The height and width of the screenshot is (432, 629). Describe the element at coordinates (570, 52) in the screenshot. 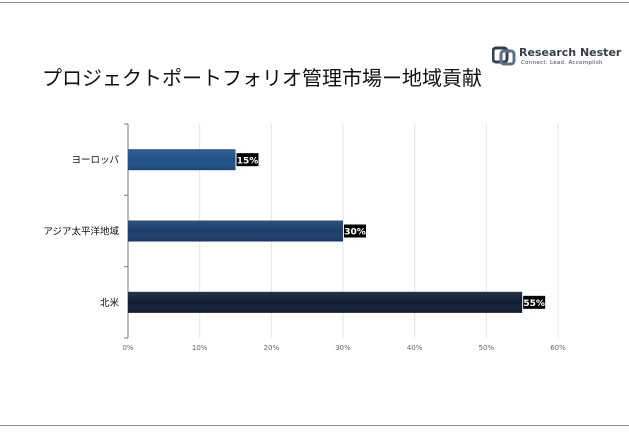

I see `logo-brand-text: Research Nester` at that location.